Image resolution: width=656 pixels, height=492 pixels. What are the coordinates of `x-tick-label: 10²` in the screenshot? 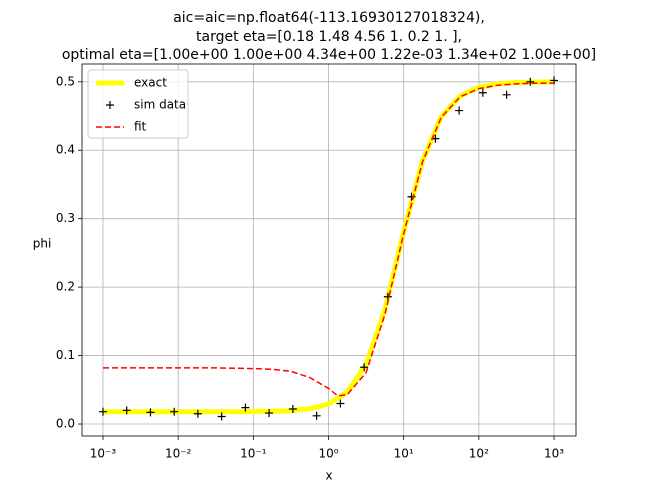 It's located at (479, 454).